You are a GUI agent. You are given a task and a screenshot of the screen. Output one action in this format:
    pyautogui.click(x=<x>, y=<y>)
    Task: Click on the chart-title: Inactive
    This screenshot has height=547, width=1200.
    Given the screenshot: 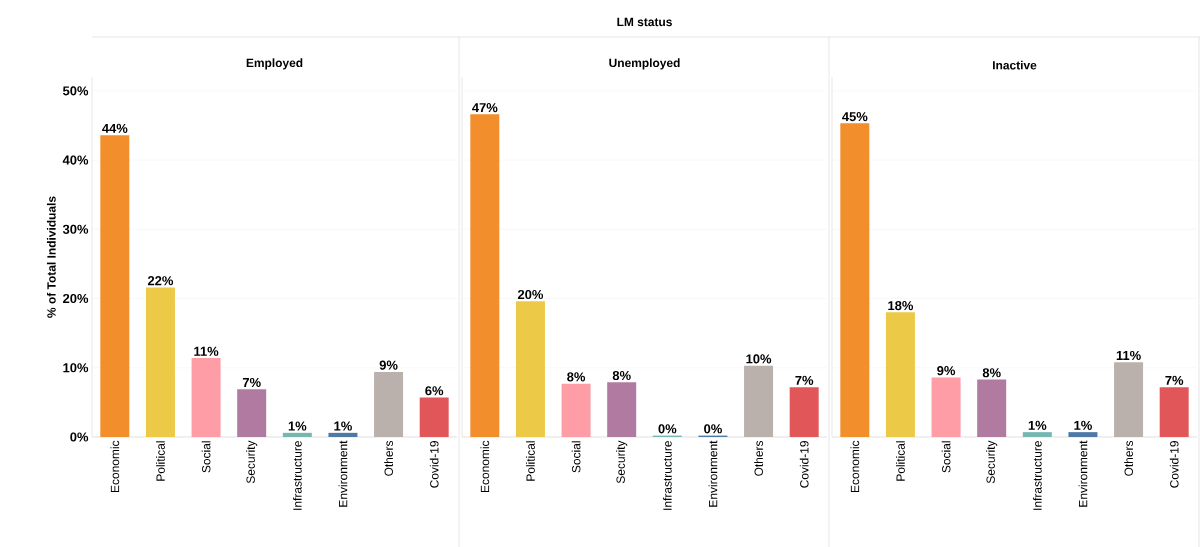 What is the action you would take?
    pyautogui.click(x=1015, y=65)
    